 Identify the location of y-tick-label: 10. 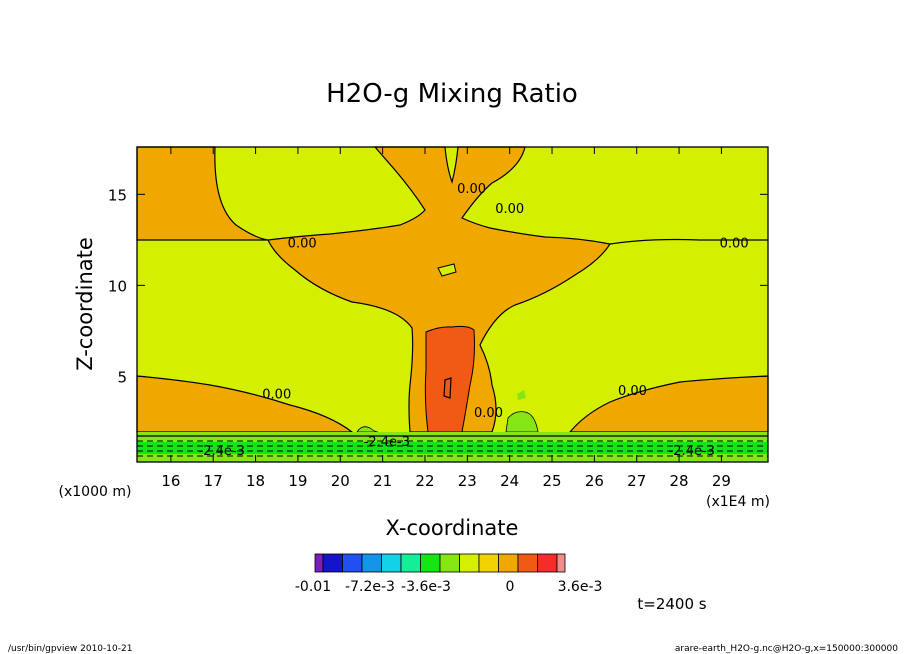
(117, 286).